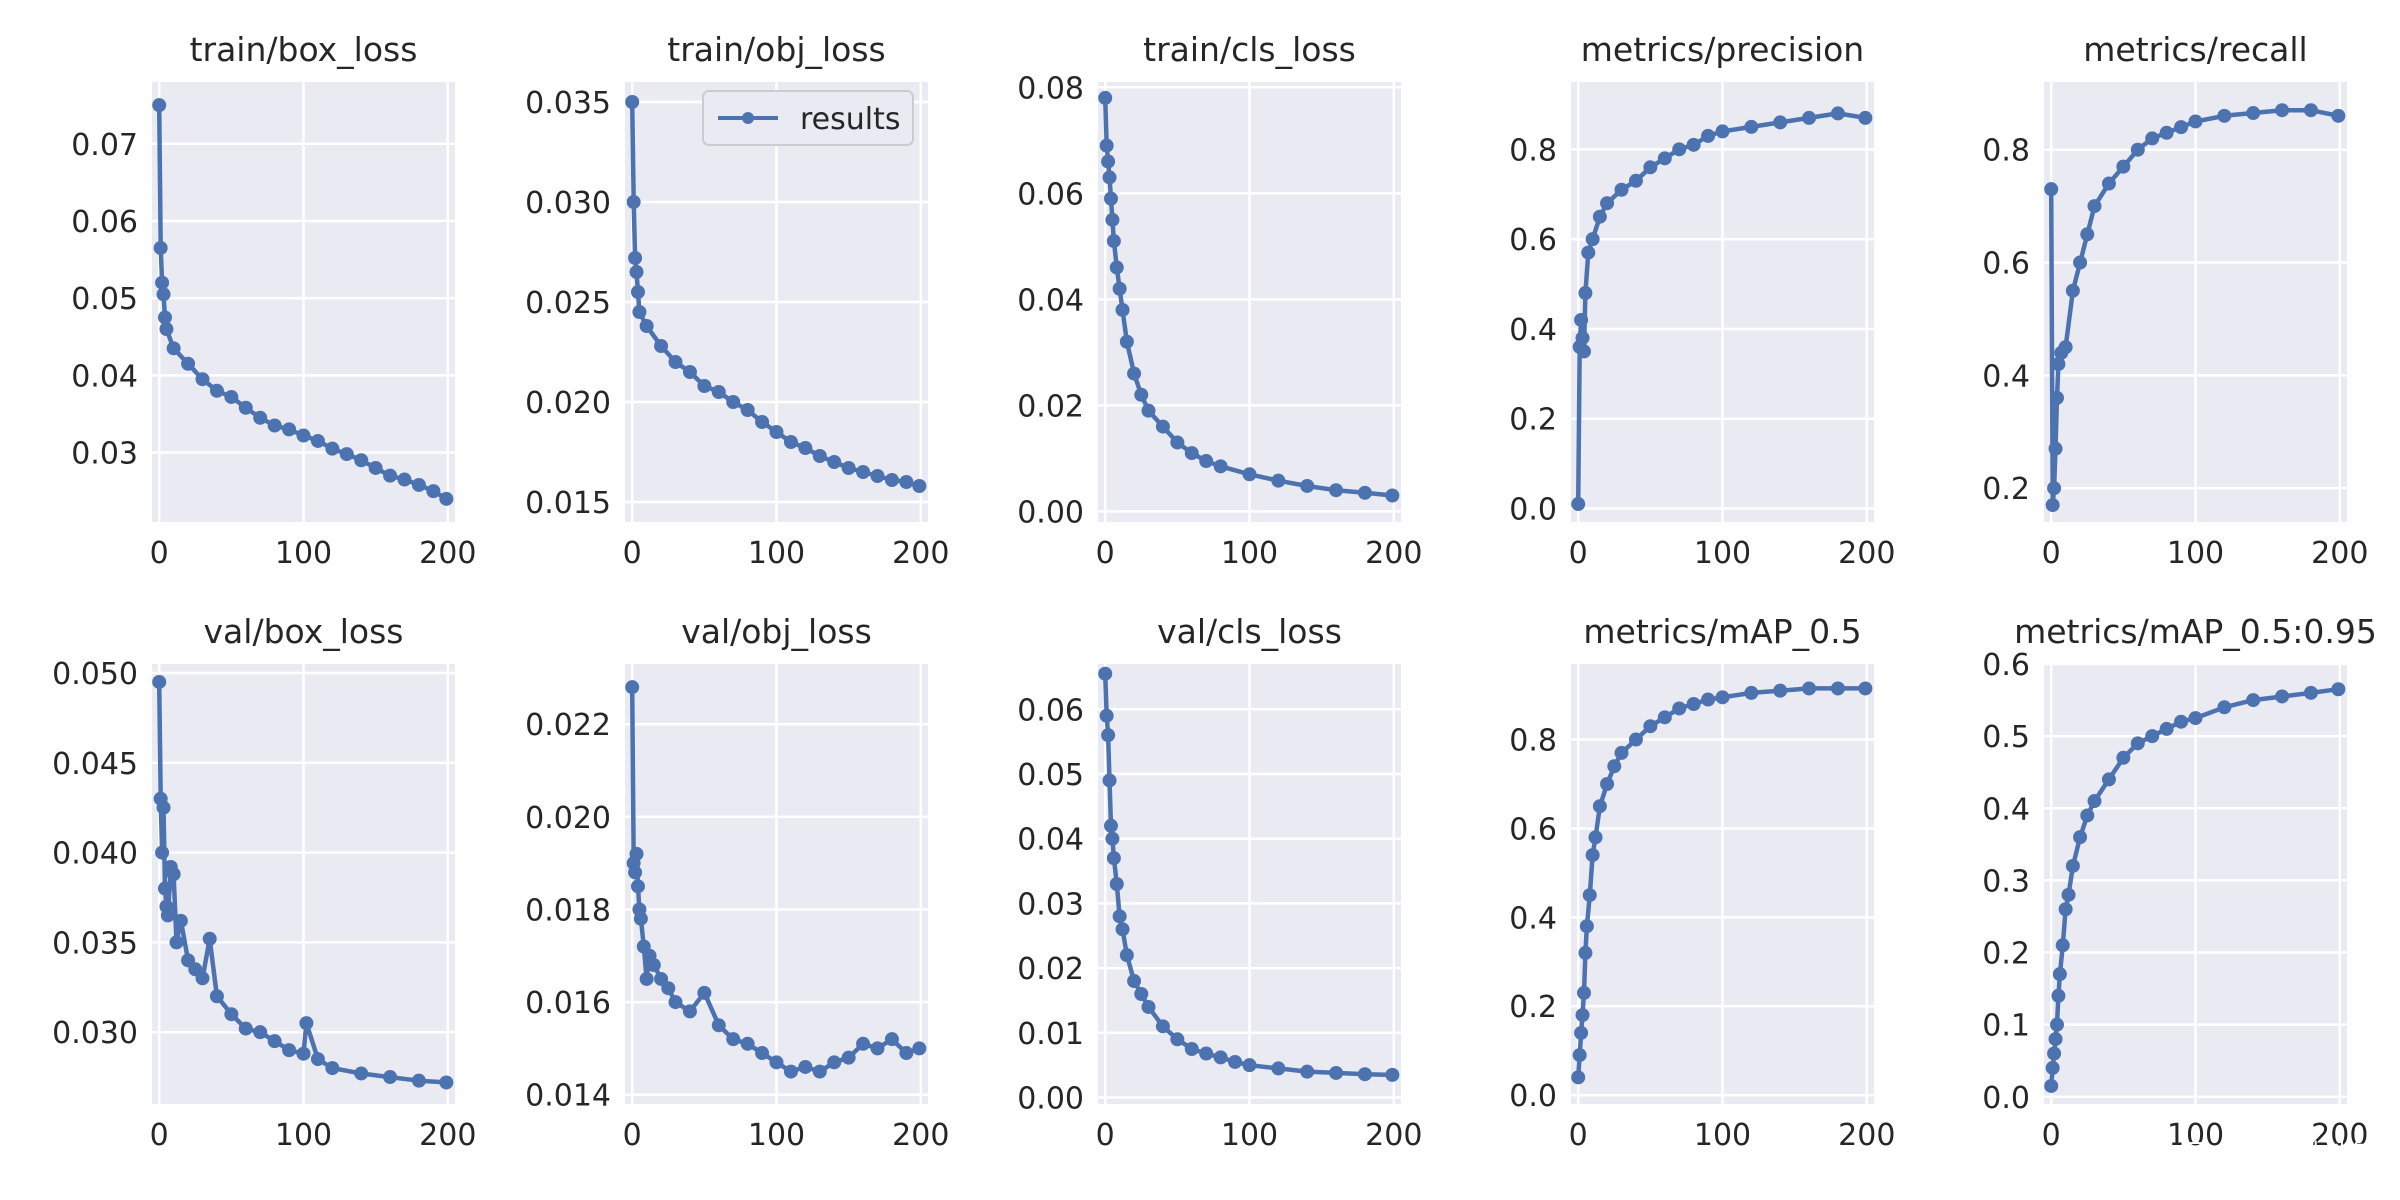  What do you see at coordinates (1050, 406) in the screenshot?
I see `y-tick-label: 0.02` at bounding box center [1050, 406].